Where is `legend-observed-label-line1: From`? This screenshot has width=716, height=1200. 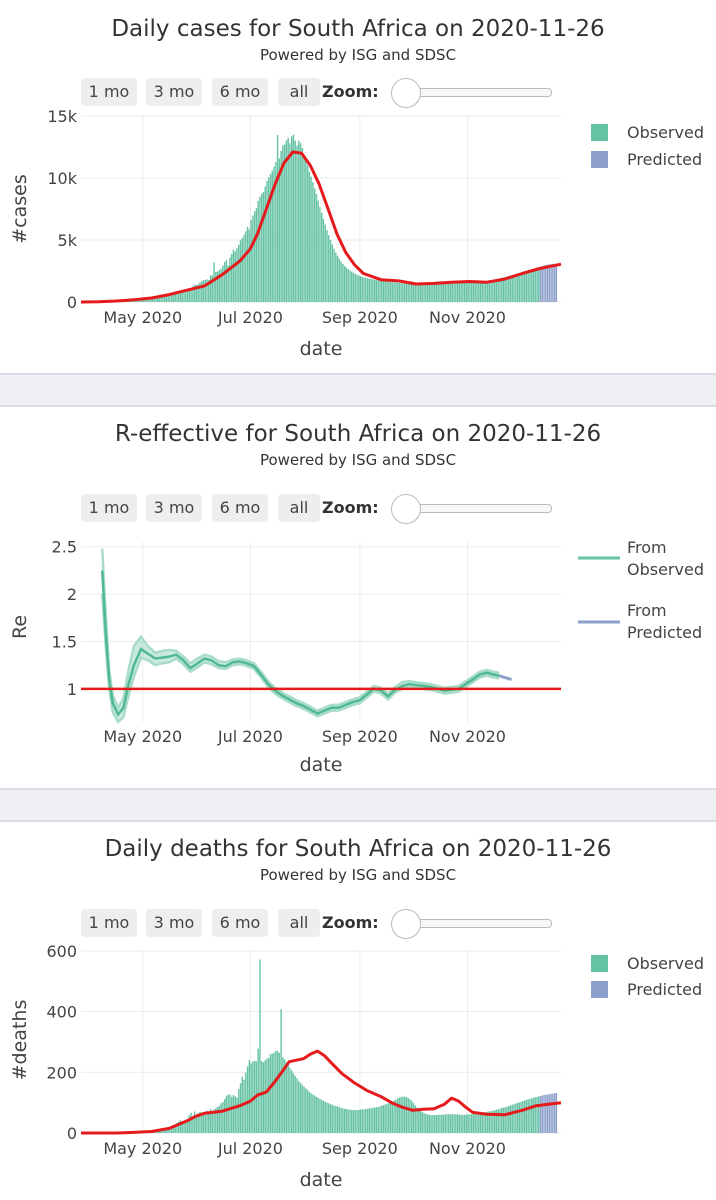
legend-observed-label-line1: From is located at coordinates (647, 547).